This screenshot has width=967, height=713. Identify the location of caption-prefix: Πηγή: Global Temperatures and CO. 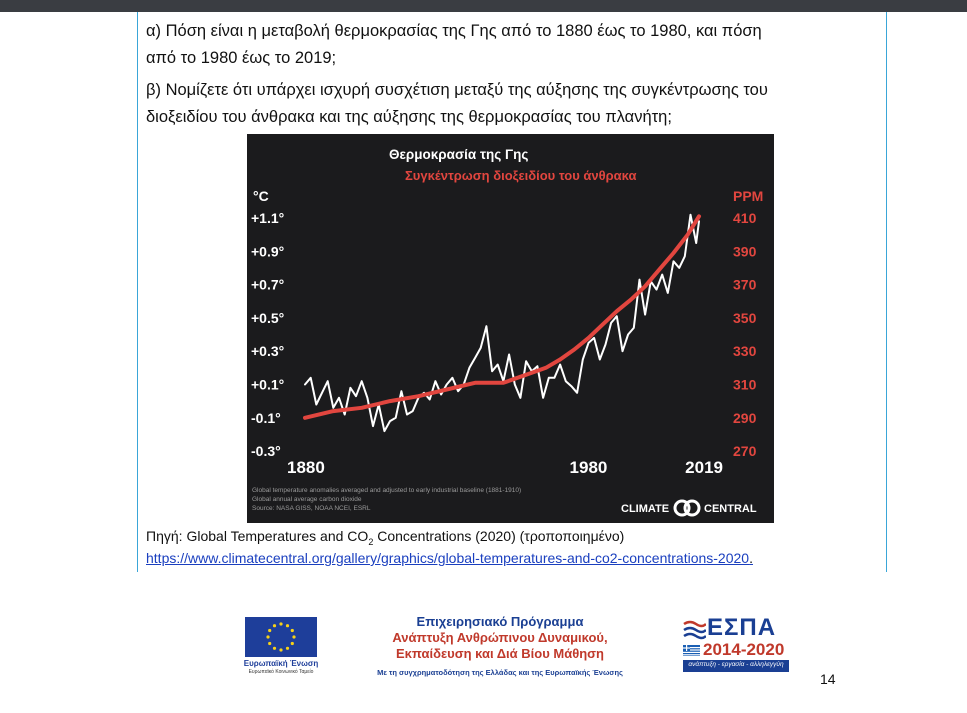
(257, 536).